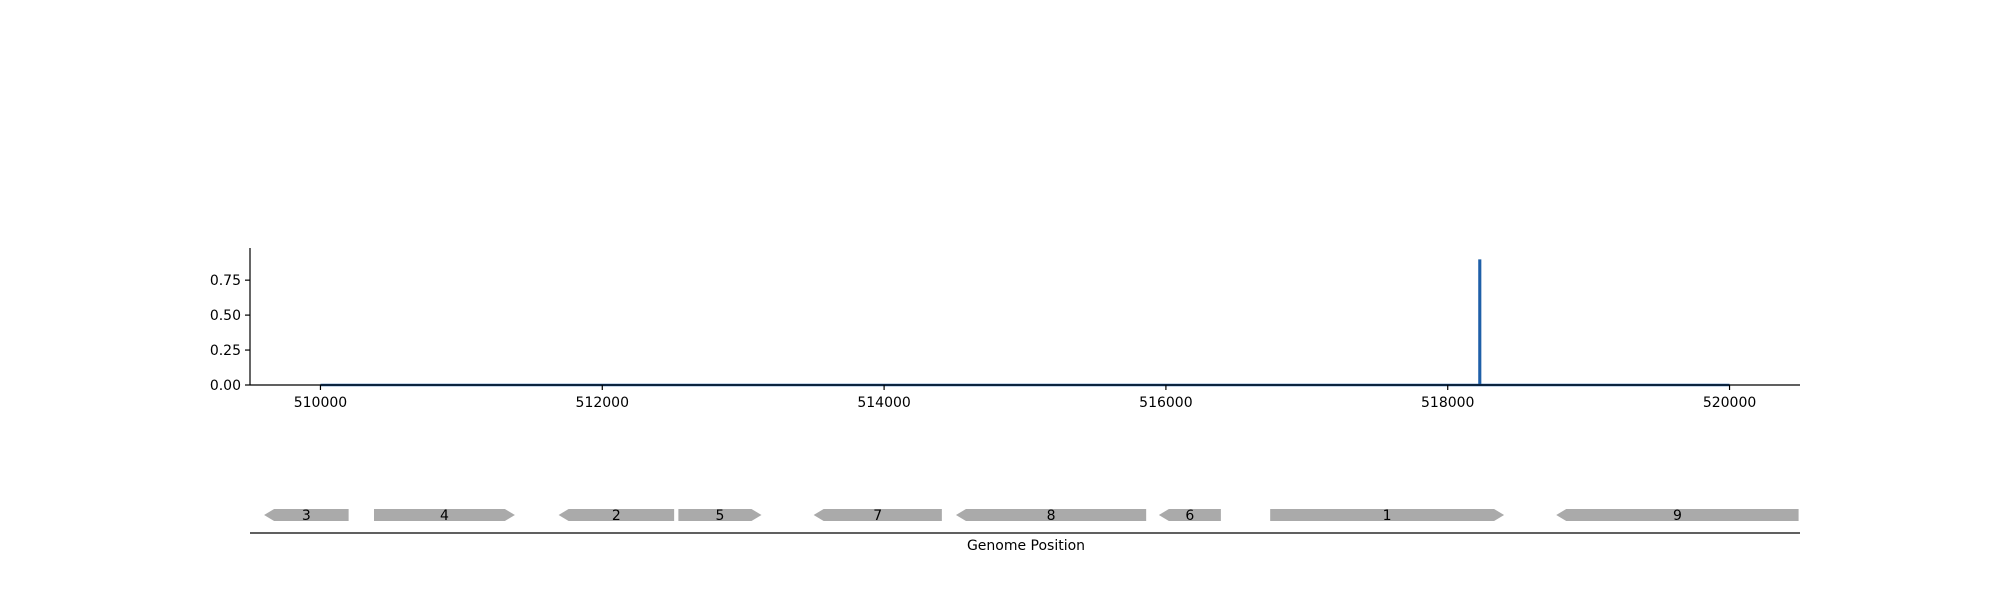 This screenshot has width=2000, height=600. I want to click on gene-label-5: 5, so click(719, 516).